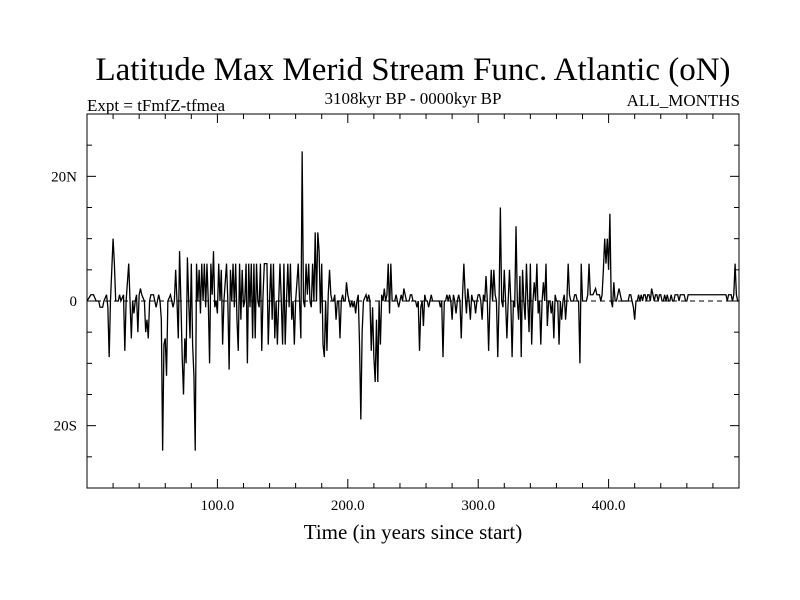 This screenshot has width=800, height=600. What do you see at coordinates (218, 506) in the screenshot?
I see `x-tick-label: 100.0` at bounding box center [218, 506].